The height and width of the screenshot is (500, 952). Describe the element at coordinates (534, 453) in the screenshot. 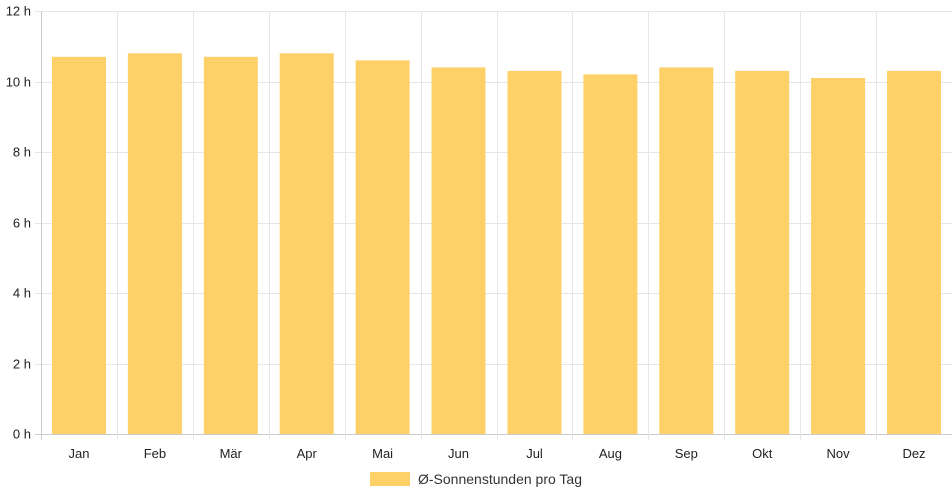

I see `x-tick-label: Jul` at that location.